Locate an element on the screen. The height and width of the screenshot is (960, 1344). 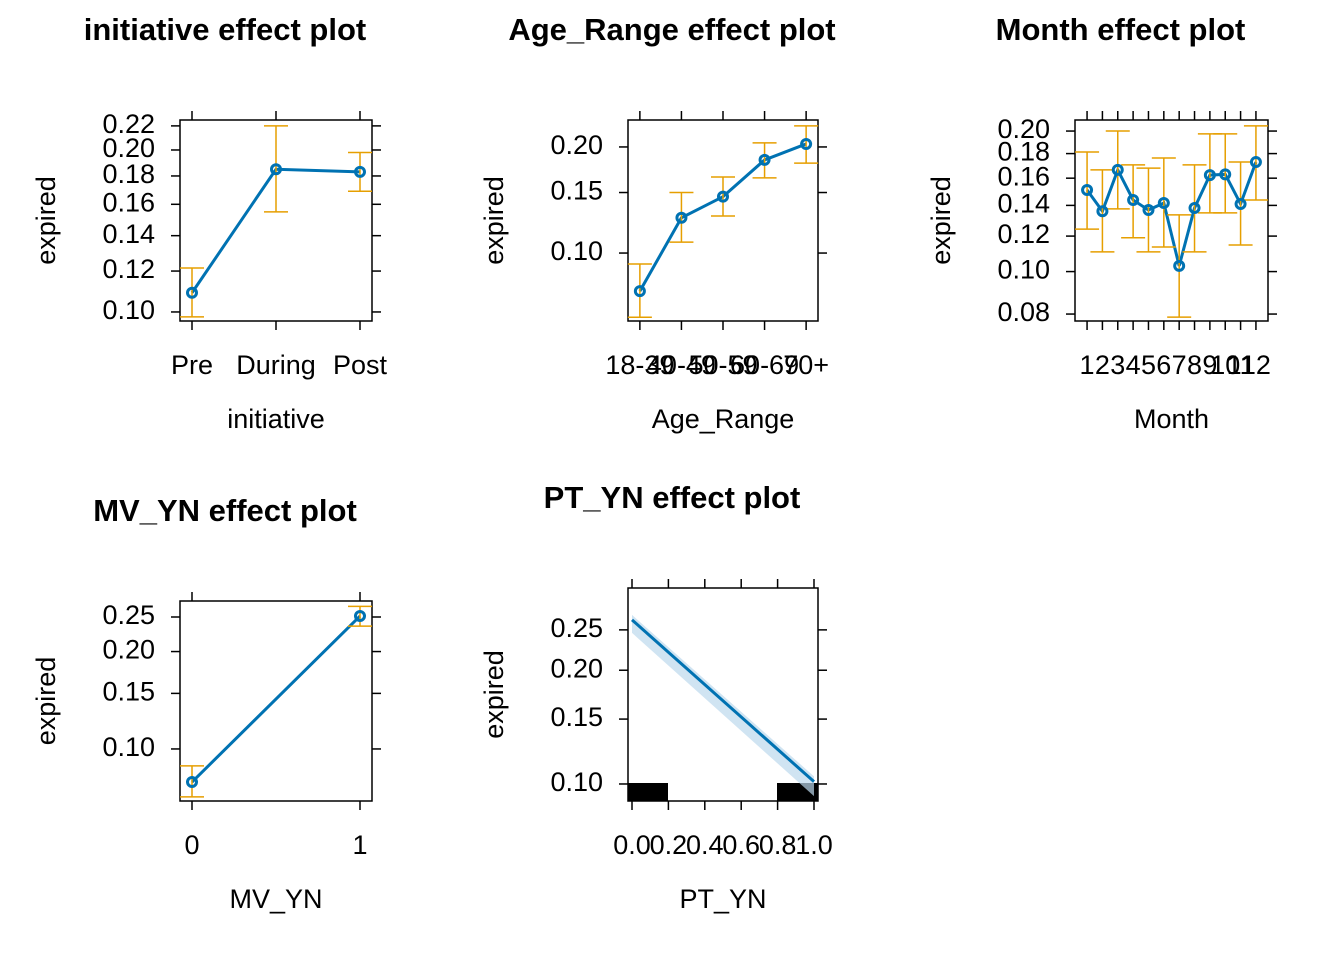
x-tick-label: 3 is located at coordinates (1117, 365).